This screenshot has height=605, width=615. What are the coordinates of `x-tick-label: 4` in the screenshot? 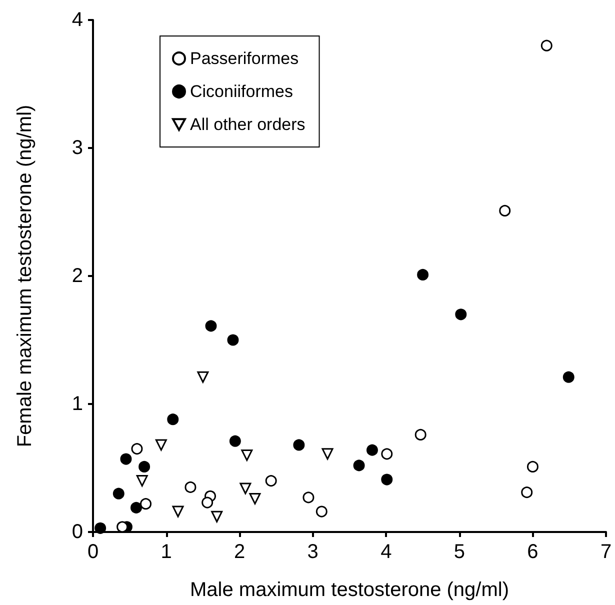 It's located at (386, 552).